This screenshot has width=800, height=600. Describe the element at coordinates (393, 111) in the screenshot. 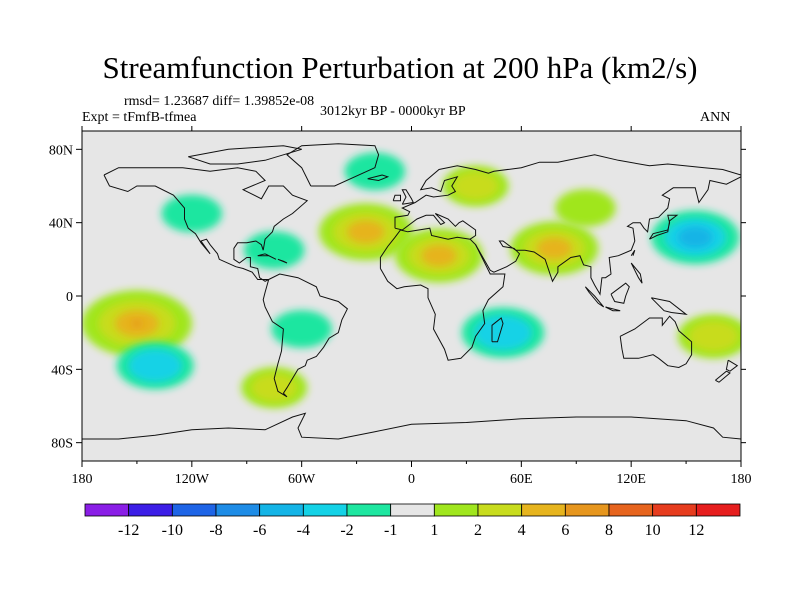

I see `period-label: 3012kyr BP - 0000kyr BP` at that location.